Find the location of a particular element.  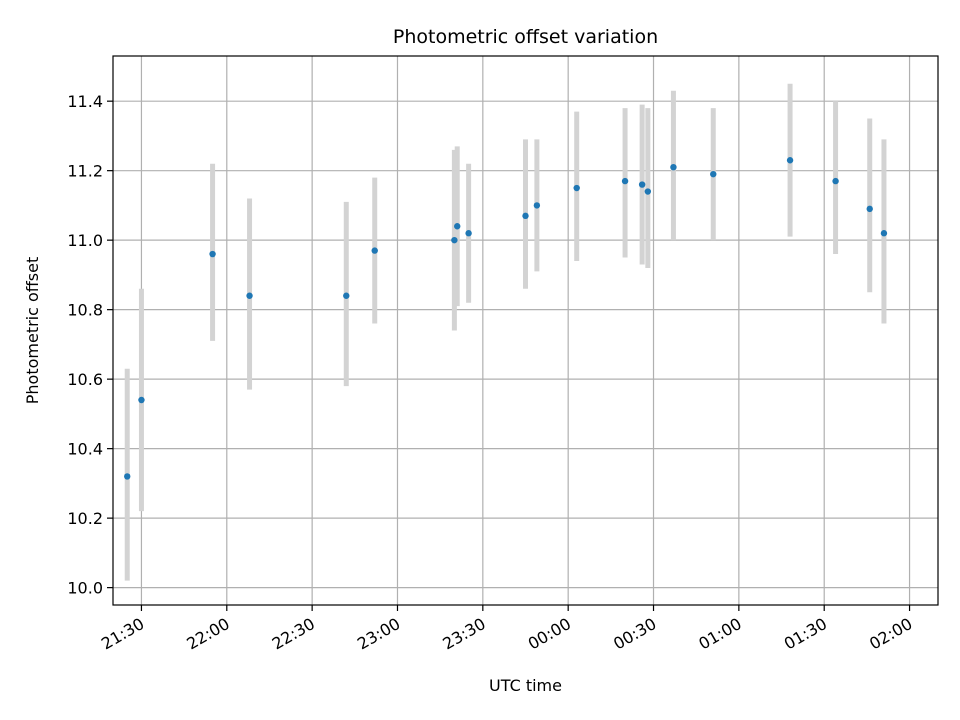

y-tick-label: 11.0 is located at coordinates (85, 240).